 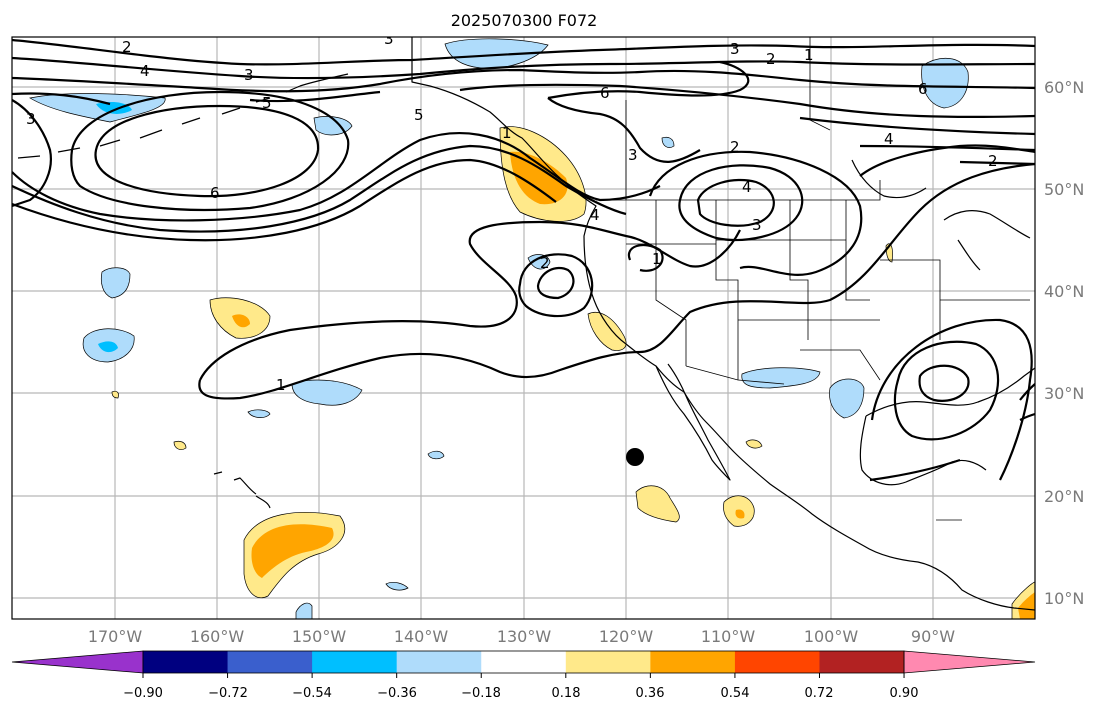 I want to click on colorbar-label: 0.72, so click(x=819, y=693).